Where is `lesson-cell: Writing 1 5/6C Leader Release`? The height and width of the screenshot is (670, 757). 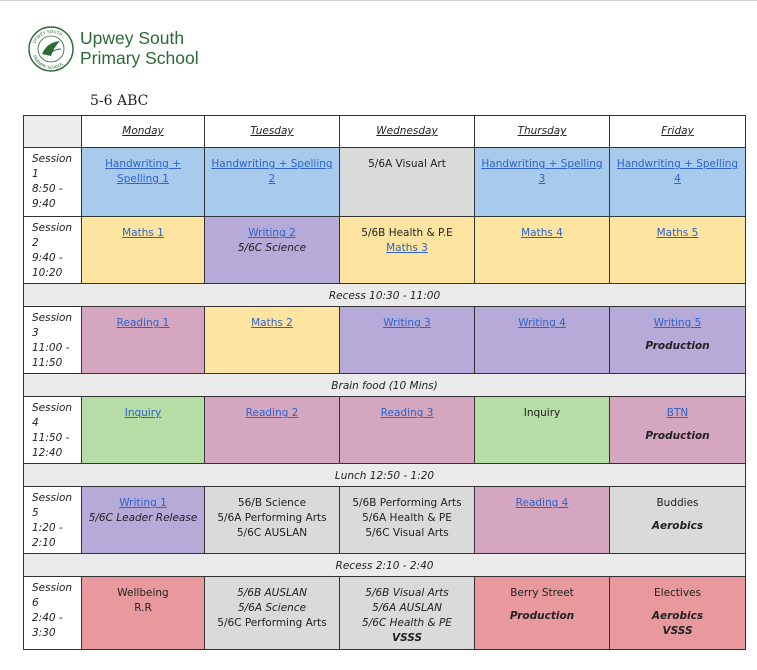 lesson-cell: Writing 1 5/6C Leader Release is located at coordinates (143, 520).